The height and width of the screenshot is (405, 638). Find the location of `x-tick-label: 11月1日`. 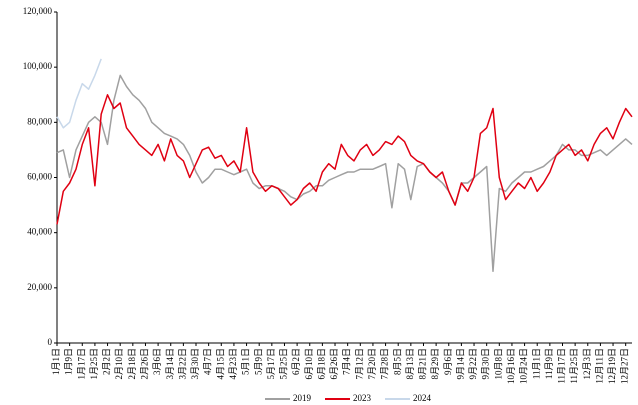

x-tick-label: 11月1日 is located at coordinates (536, 363).